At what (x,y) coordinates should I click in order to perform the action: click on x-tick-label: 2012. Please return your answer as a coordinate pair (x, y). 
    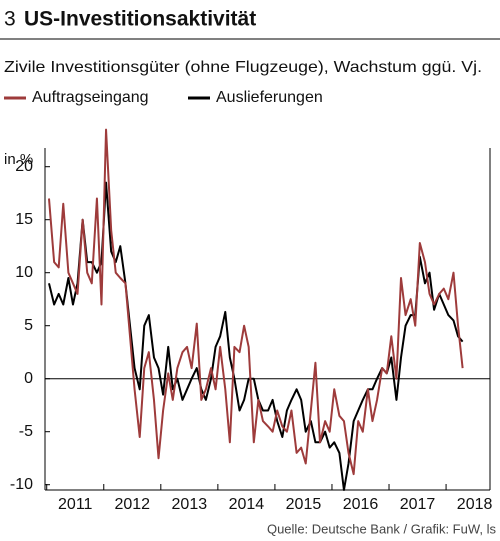
    Looking at the image, I should click on (132, 504).